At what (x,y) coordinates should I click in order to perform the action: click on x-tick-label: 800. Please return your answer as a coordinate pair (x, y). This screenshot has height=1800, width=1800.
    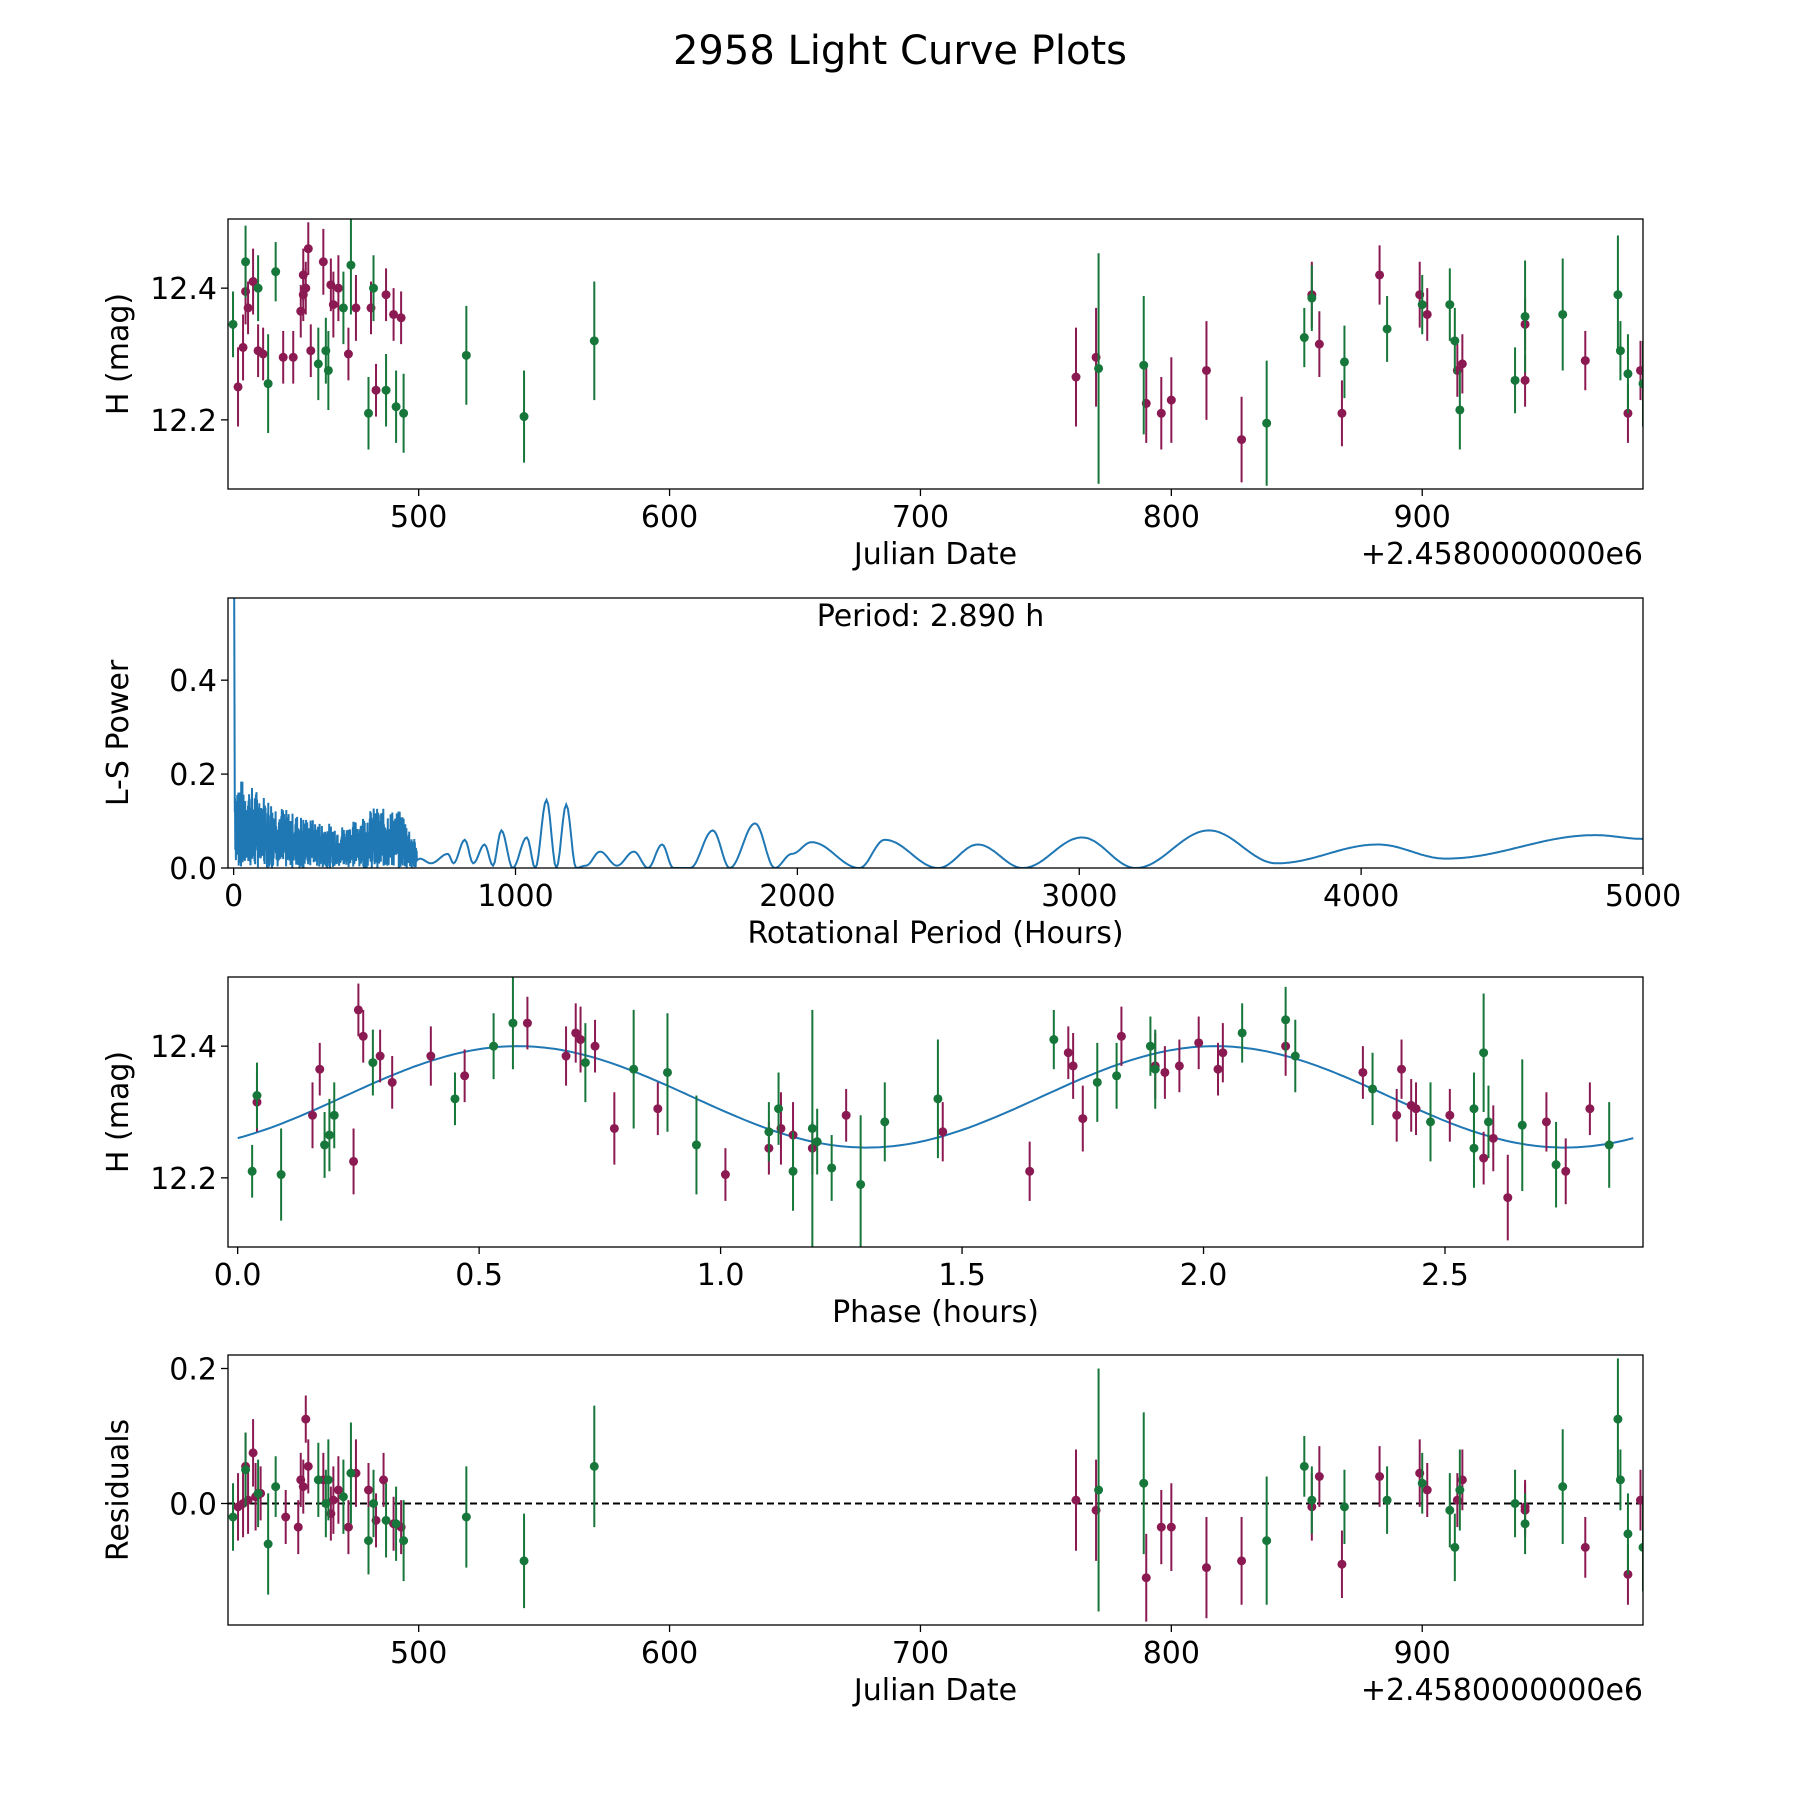
    Looking at the image, I should click on (1171, 517).